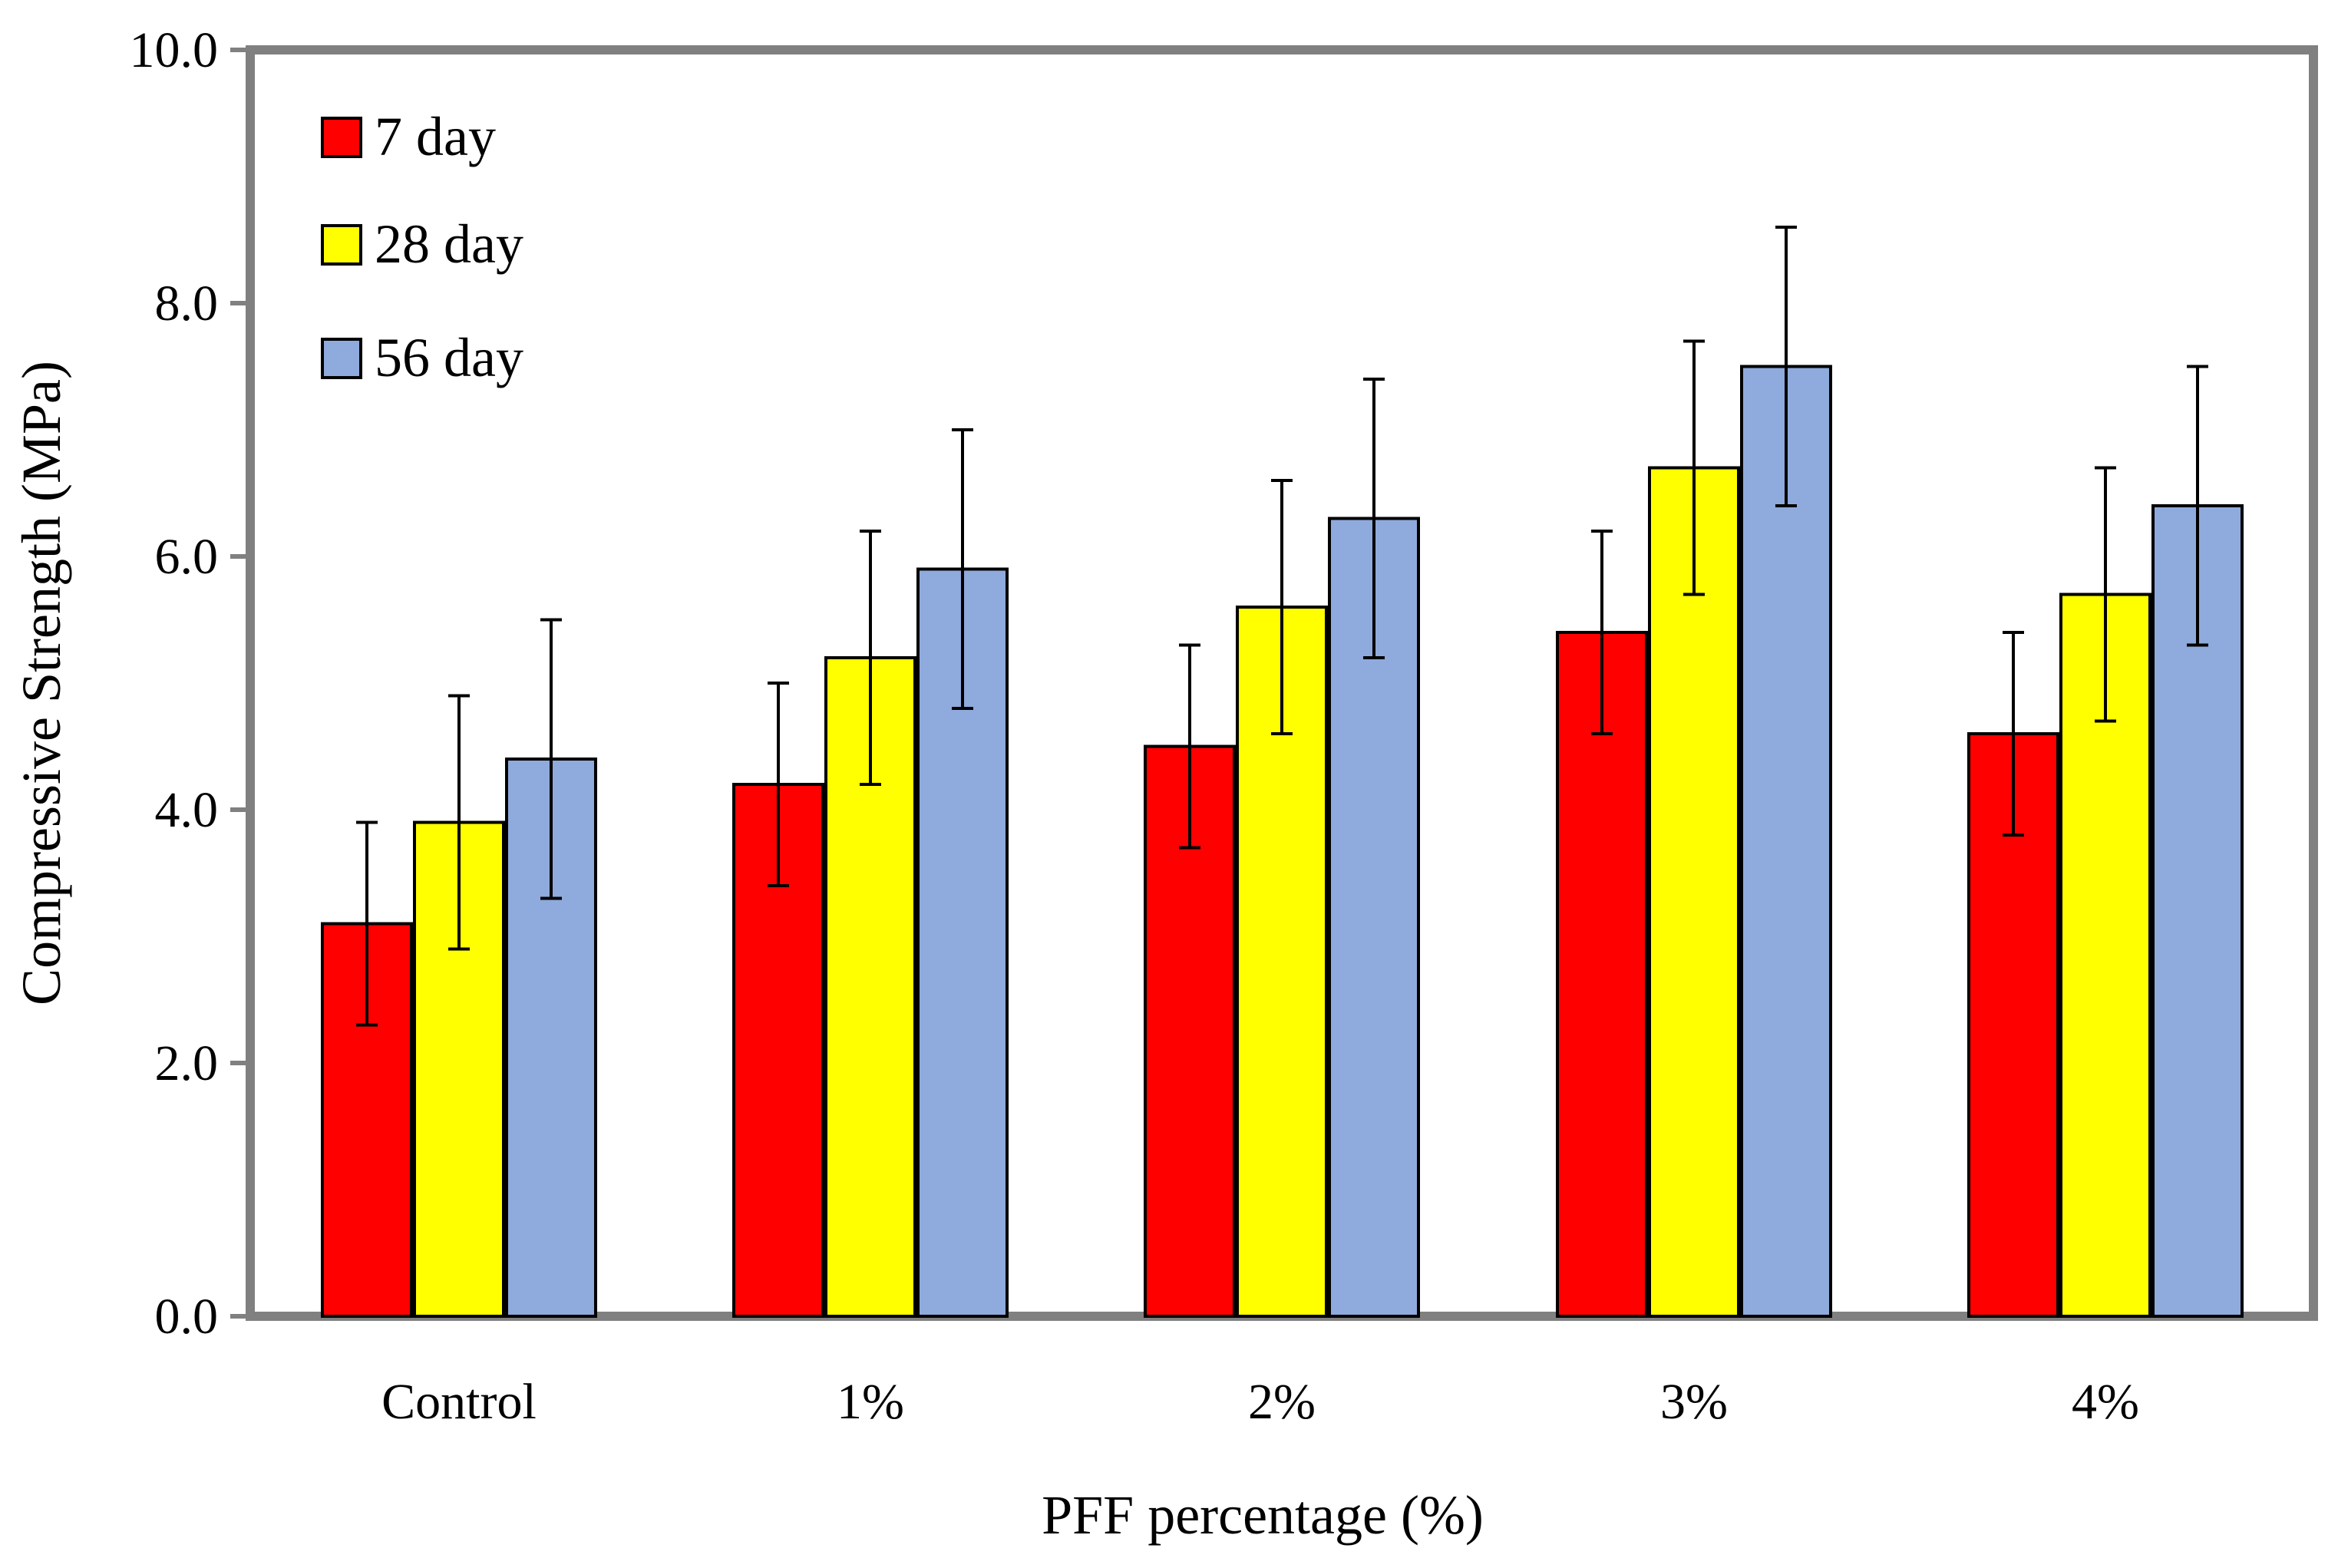 The image size is (2338, 1568). What do you see at coordinates (187, 304) in the screenshot?
I see `y-tick-label: 8.0` at bounding box center [187, 304].